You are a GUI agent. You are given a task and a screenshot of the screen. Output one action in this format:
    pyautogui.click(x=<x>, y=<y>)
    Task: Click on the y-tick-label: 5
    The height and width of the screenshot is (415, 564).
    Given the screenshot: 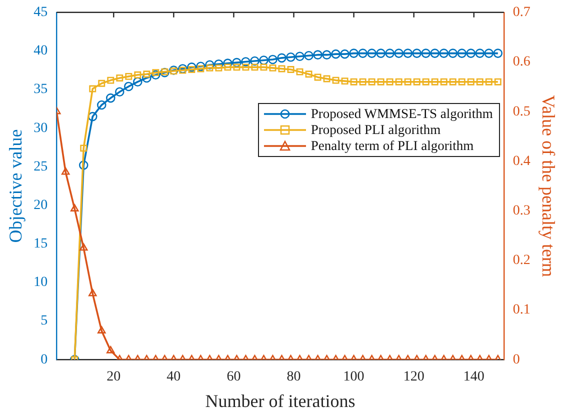 What is the action you would take?
    pyautogui.click(x=44, y=321)
    